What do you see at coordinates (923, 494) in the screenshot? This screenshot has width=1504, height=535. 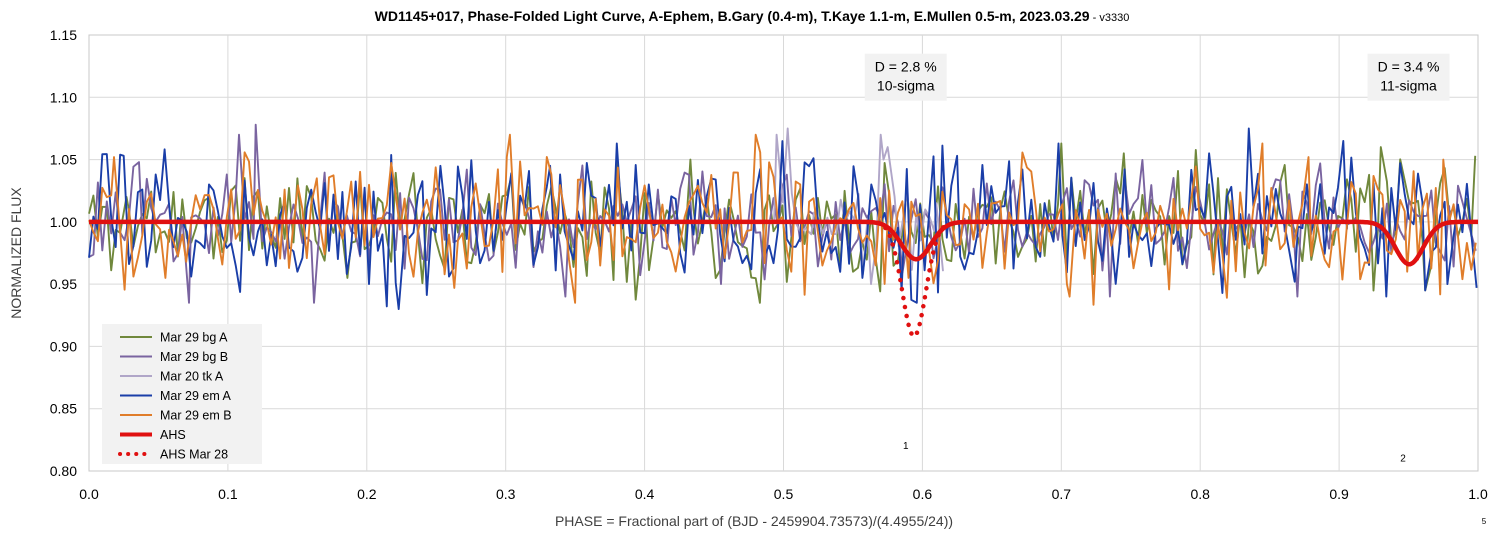 I see `x-tick-label: 0.6` at bounding box center [923, 494].